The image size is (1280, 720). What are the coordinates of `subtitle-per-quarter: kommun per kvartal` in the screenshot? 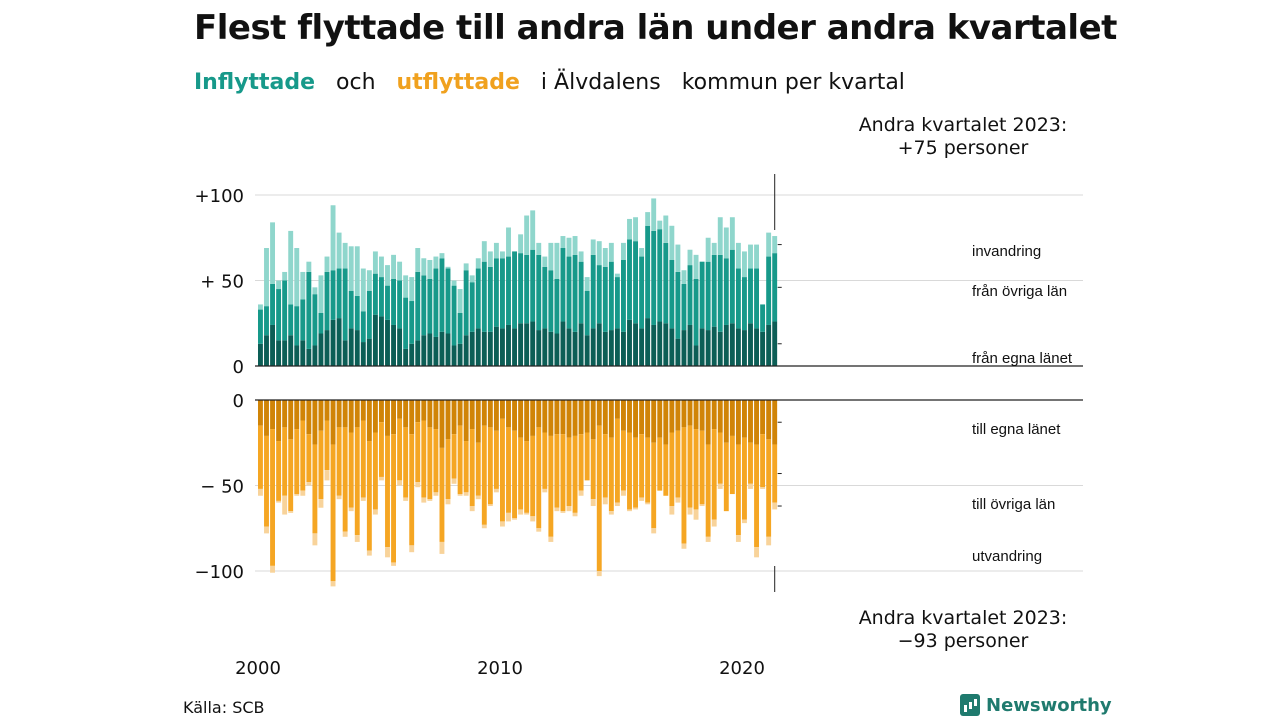 It's located at (793, 82).